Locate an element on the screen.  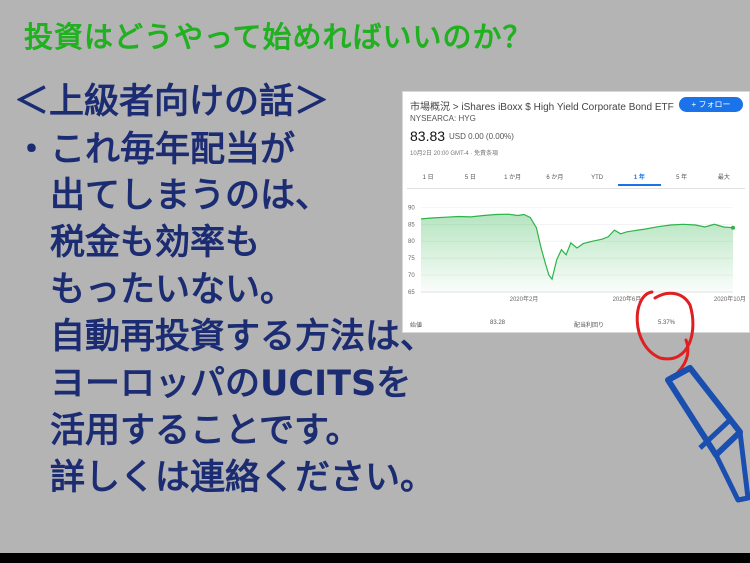
pen-icon is located at coordinates (707, 434).